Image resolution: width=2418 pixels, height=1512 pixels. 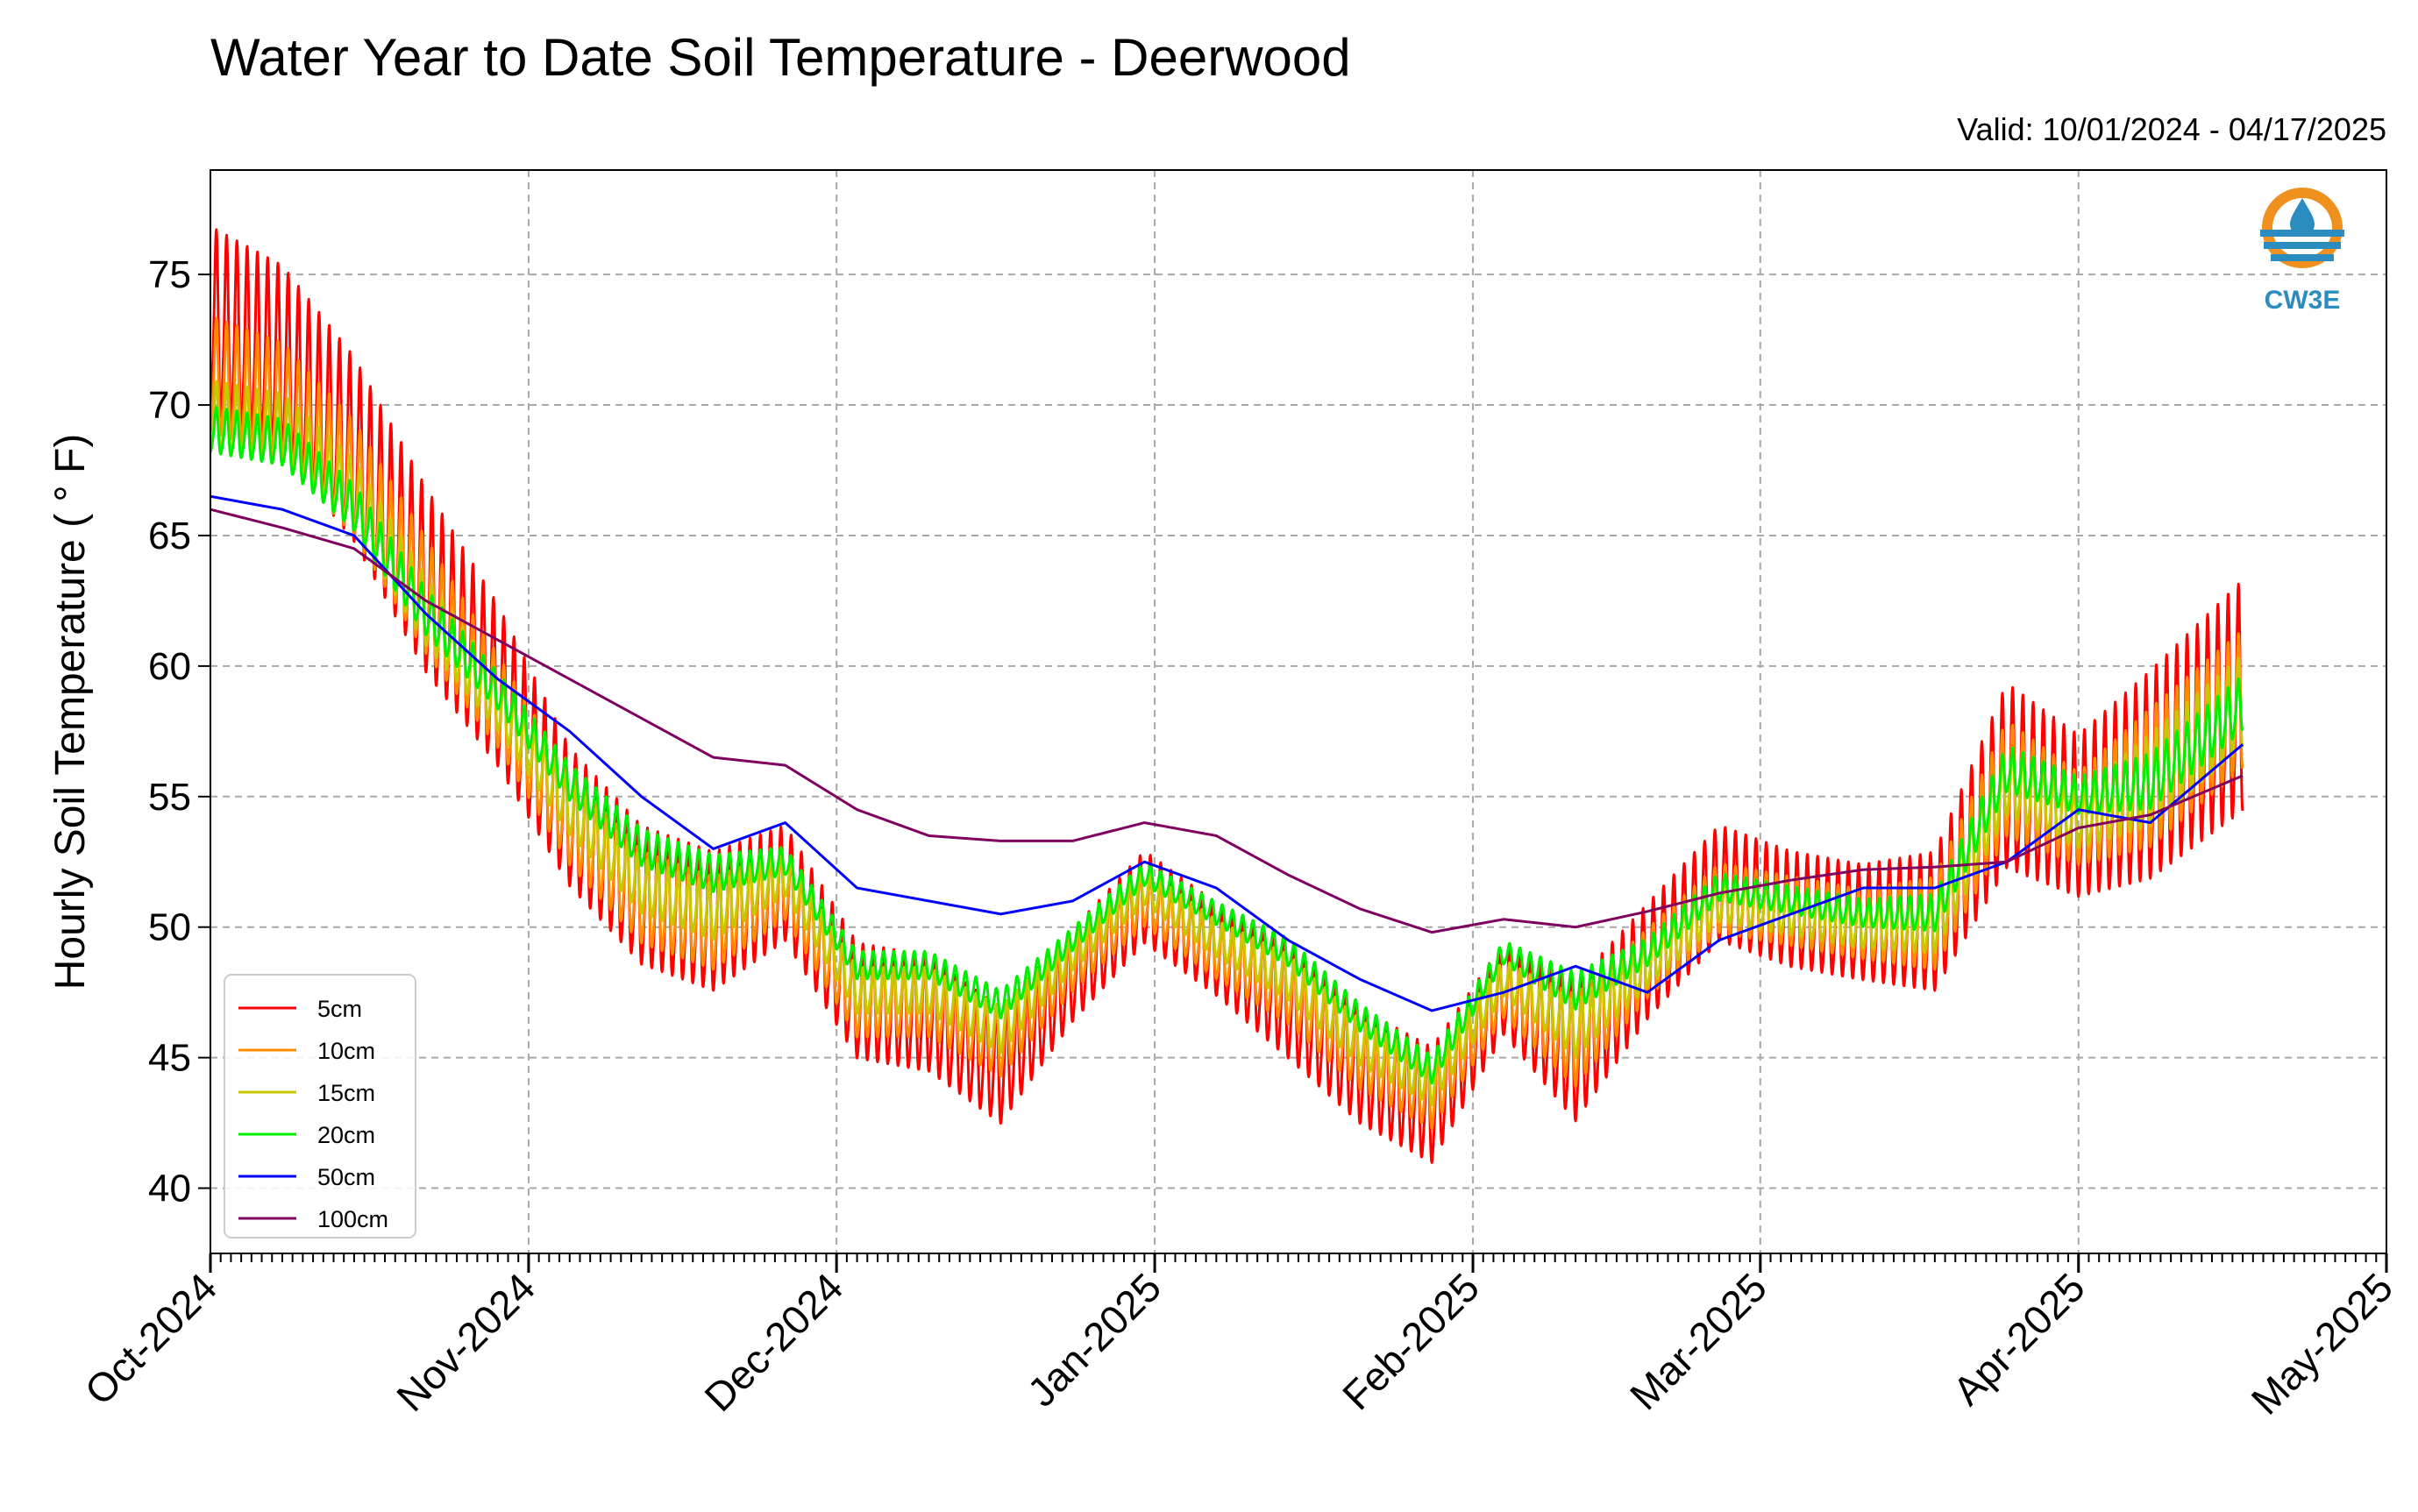 What do you see at coordinates (169, 1058) in the screenshot?
I see `y-tick-label: 45` at bounding box center [169, 1058].